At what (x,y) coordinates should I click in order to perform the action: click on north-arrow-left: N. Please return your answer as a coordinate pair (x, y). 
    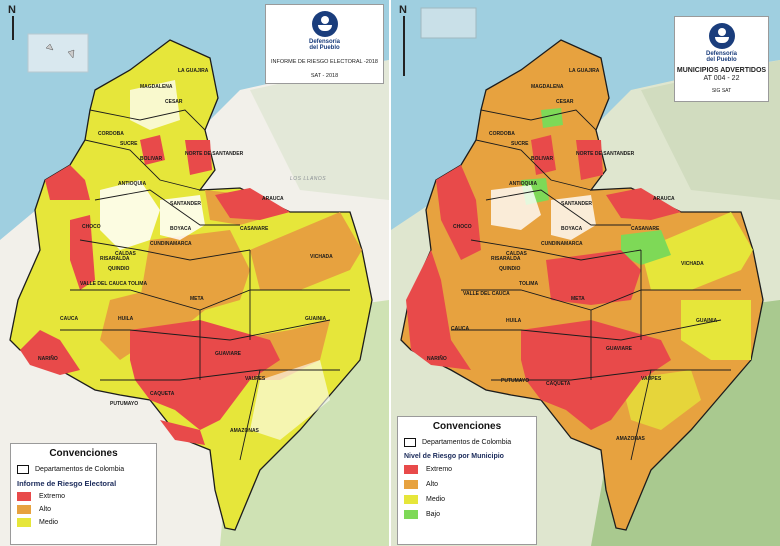
    Looking at the image, I should click on (12, 22).